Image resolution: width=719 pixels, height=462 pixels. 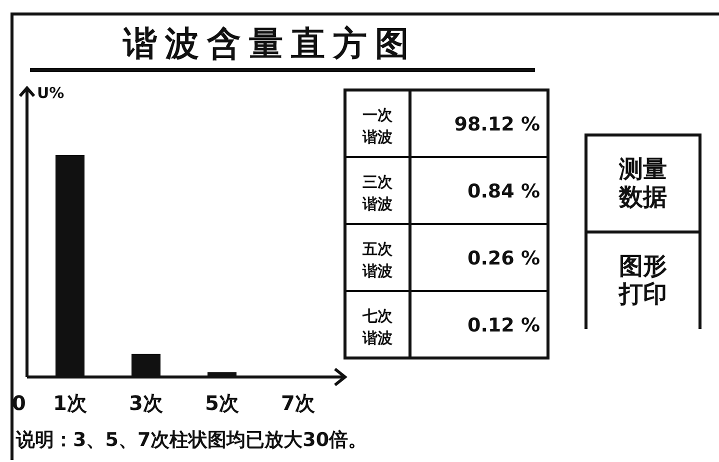 What do you see at coordinates (70, 403) in the screenshot?
I see `x-tick-label: 1次` at bounding box center [70, 403].